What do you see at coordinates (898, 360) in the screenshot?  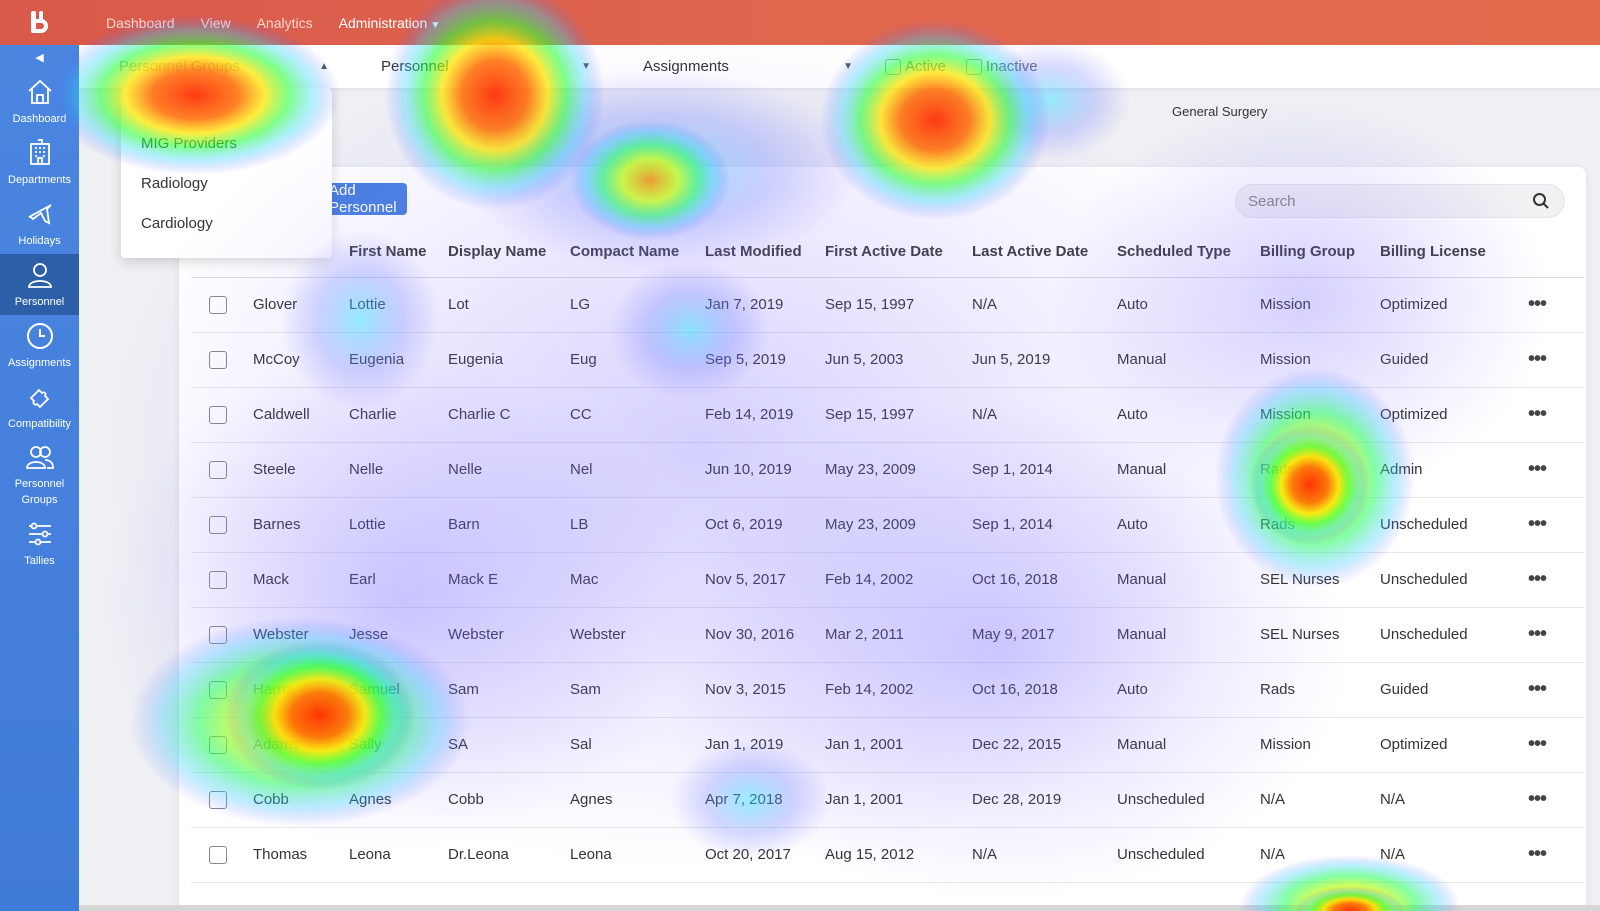 I see `table-cell: Jun 5, 2003` at bounding box center [898, 360].